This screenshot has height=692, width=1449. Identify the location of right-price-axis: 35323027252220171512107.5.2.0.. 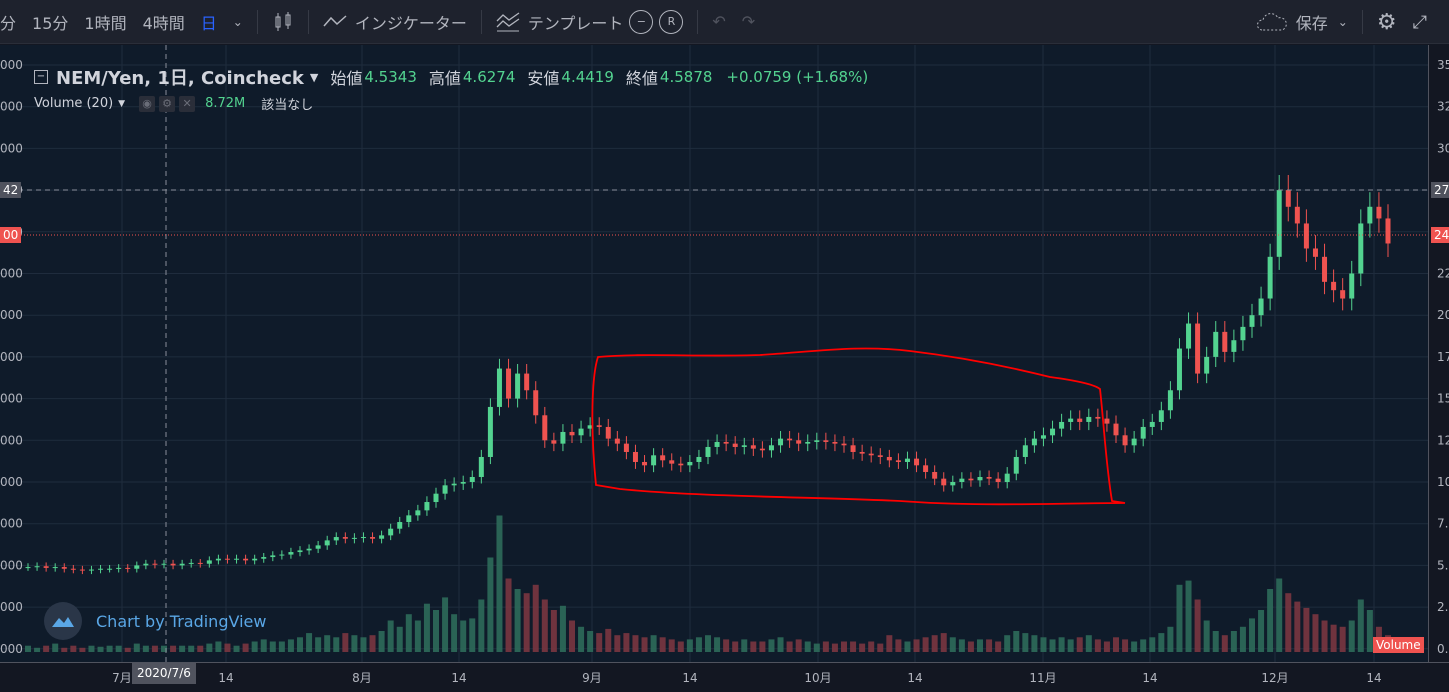
(1438, 353).